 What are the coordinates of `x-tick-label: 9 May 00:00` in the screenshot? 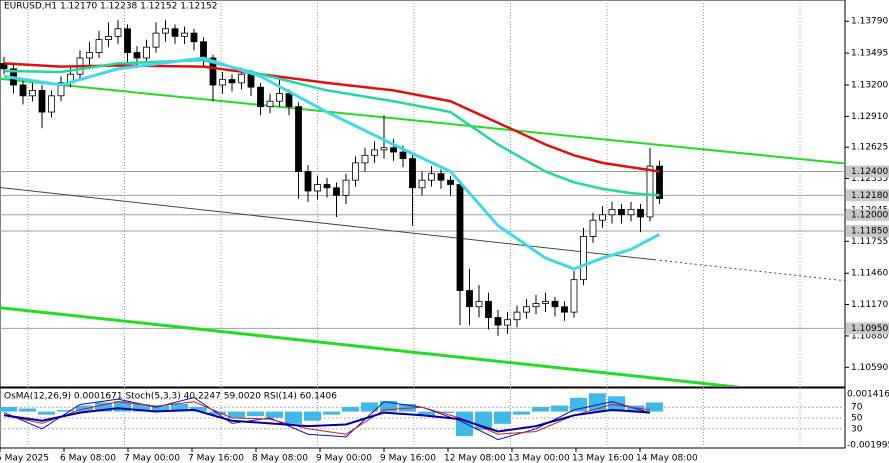 It's located at (344, 458).